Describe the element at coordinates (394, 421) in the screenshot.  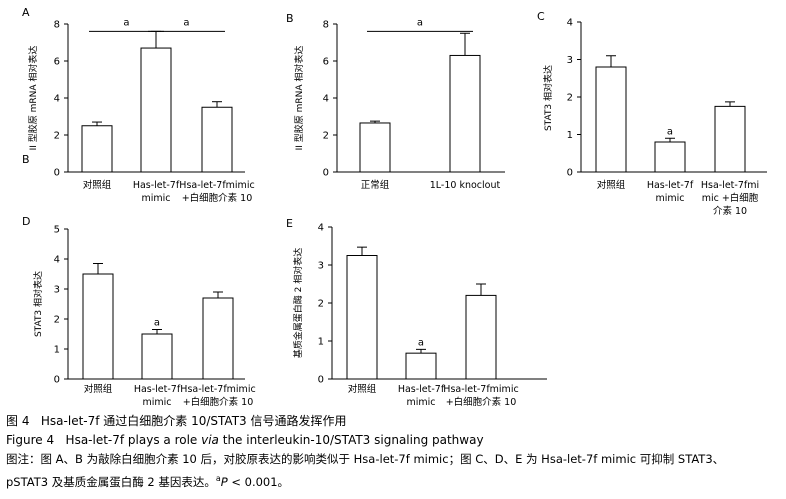
I see `caption-zh-title: 图 4 Hsa-let-7f 通过白细胞介素 10/STAT3 信号通路发挥作用` at that location.